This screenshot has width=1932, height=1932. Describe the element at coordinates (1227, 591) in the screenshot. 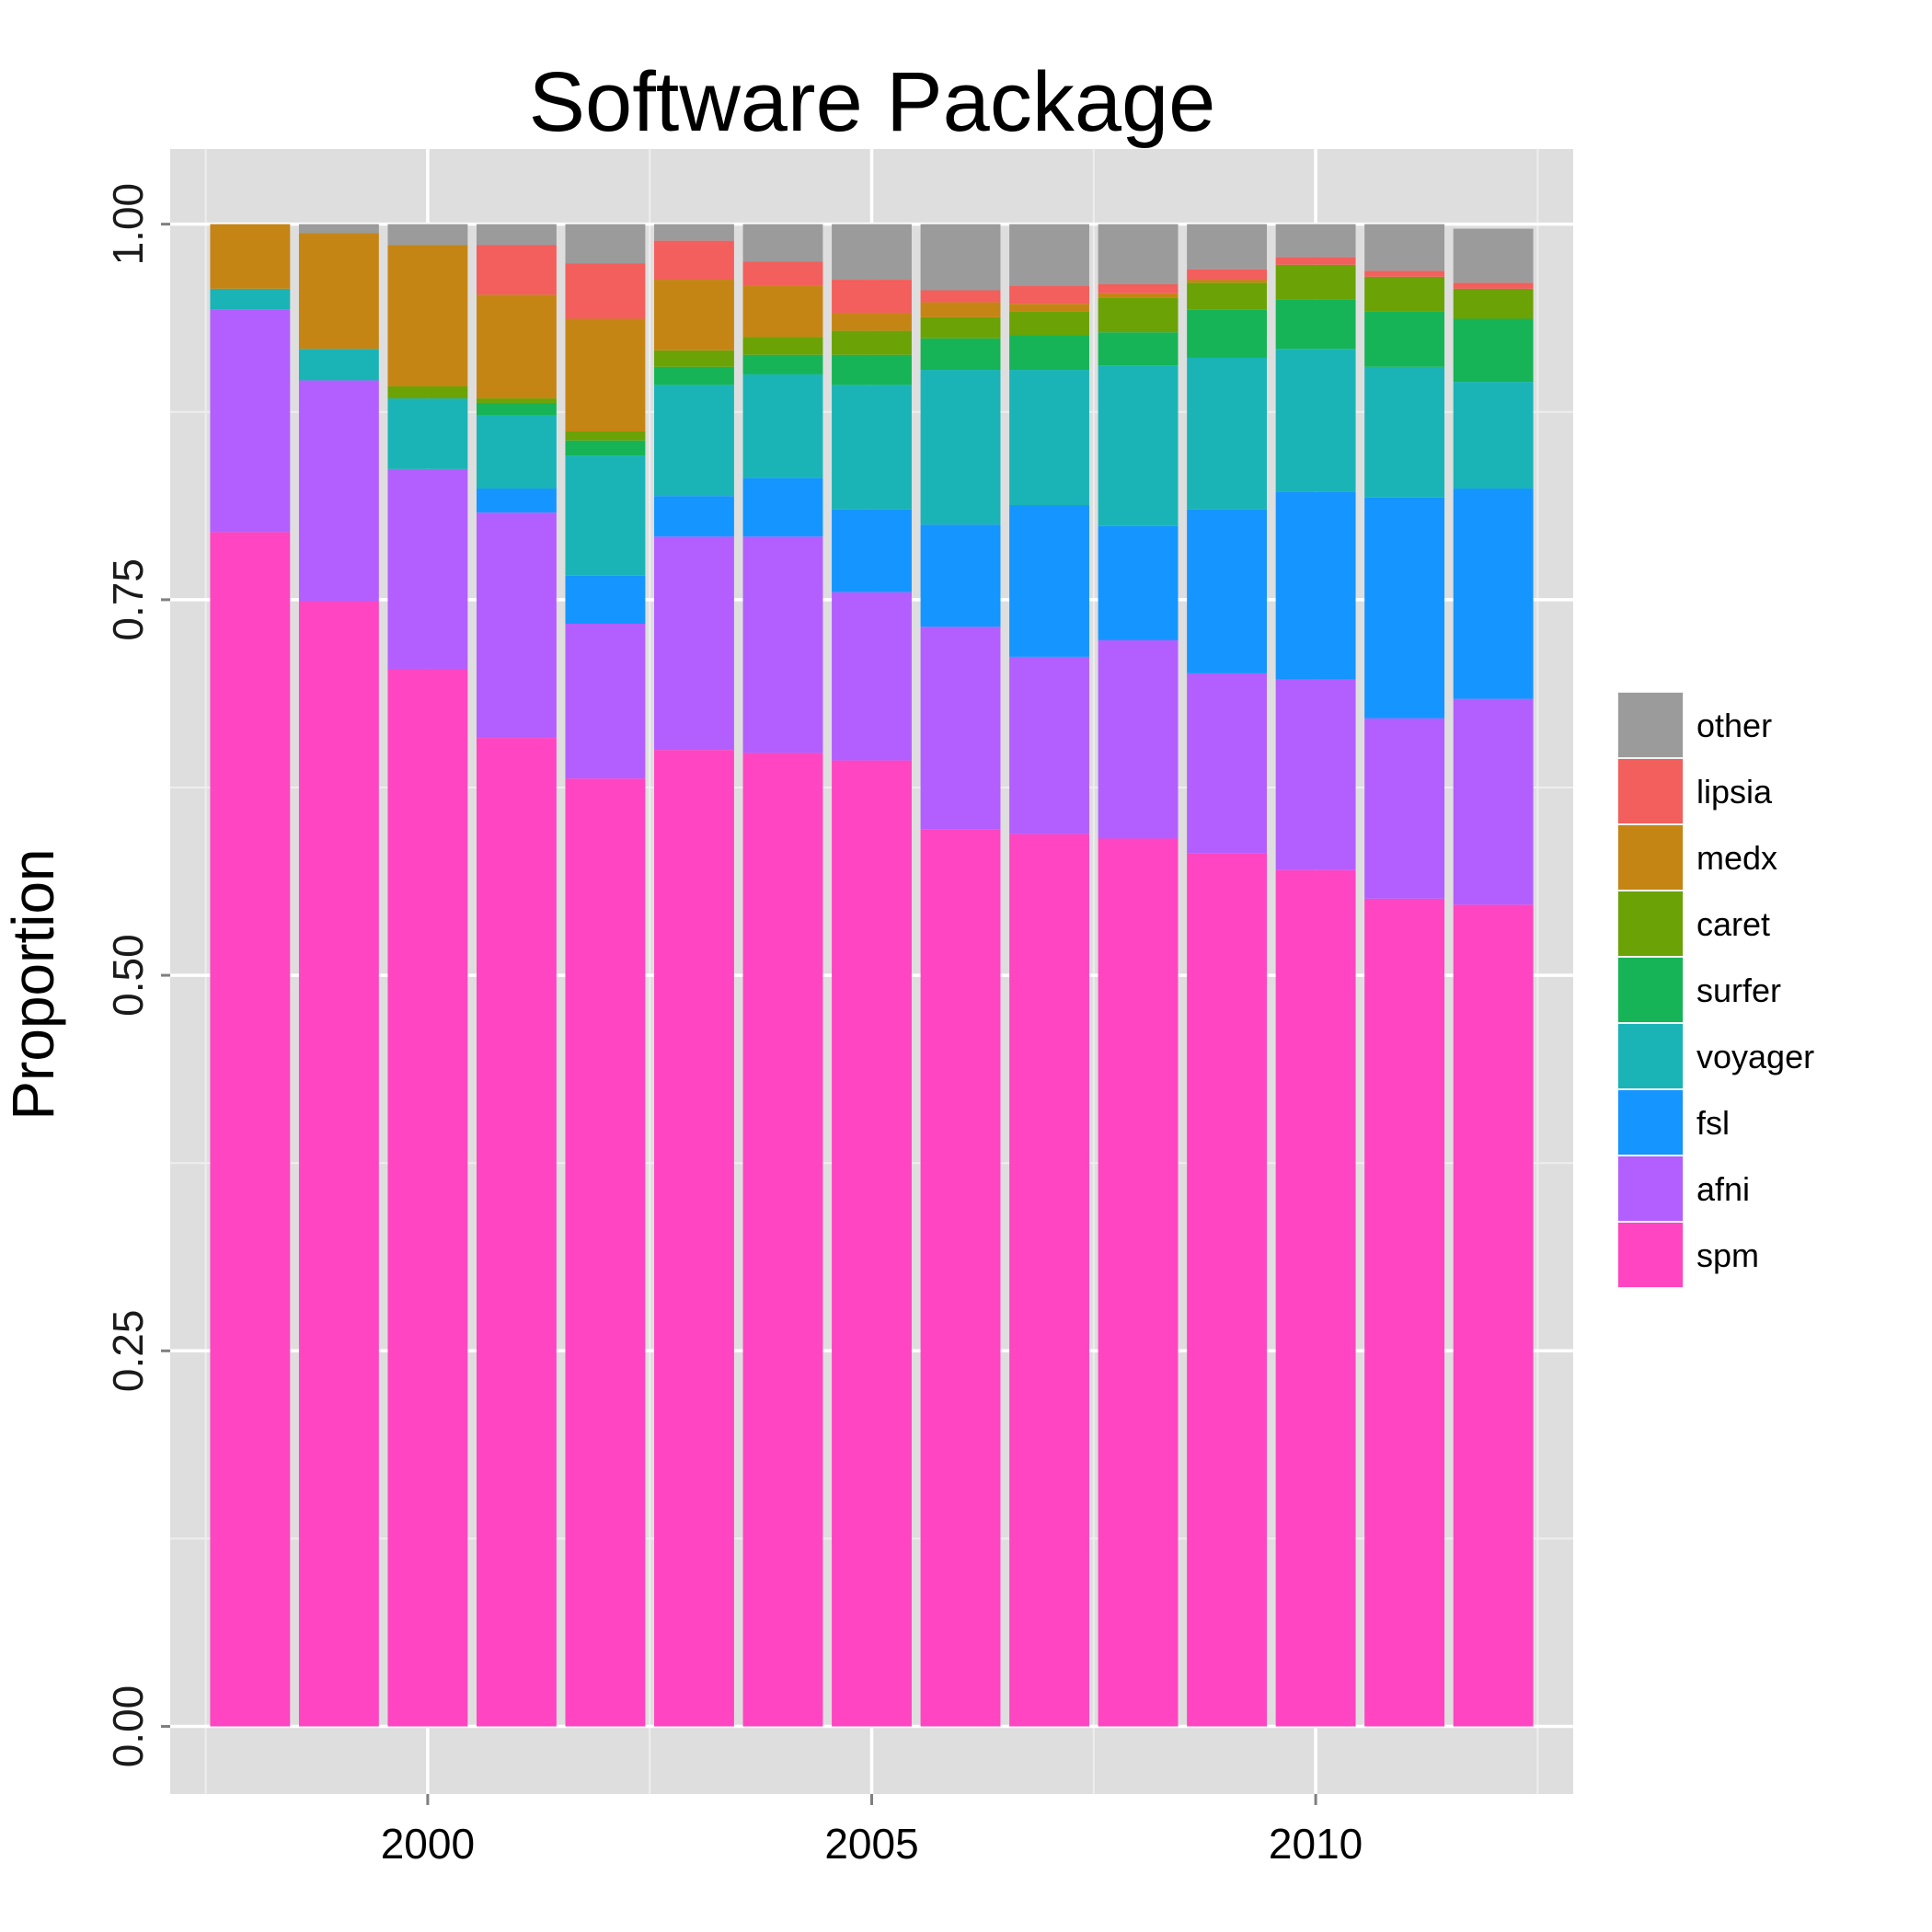

I see `bar-segment-fsl-2009` at that location.